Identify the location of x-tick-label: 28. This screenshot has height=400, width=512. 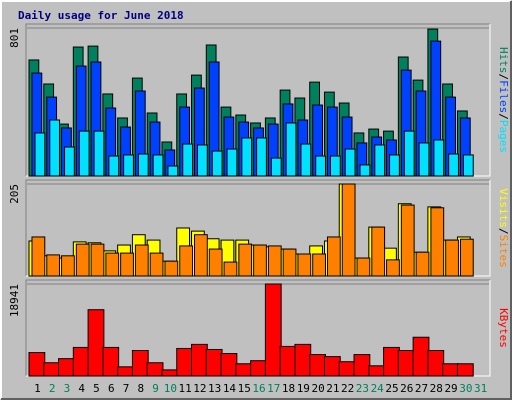
(436, 388).